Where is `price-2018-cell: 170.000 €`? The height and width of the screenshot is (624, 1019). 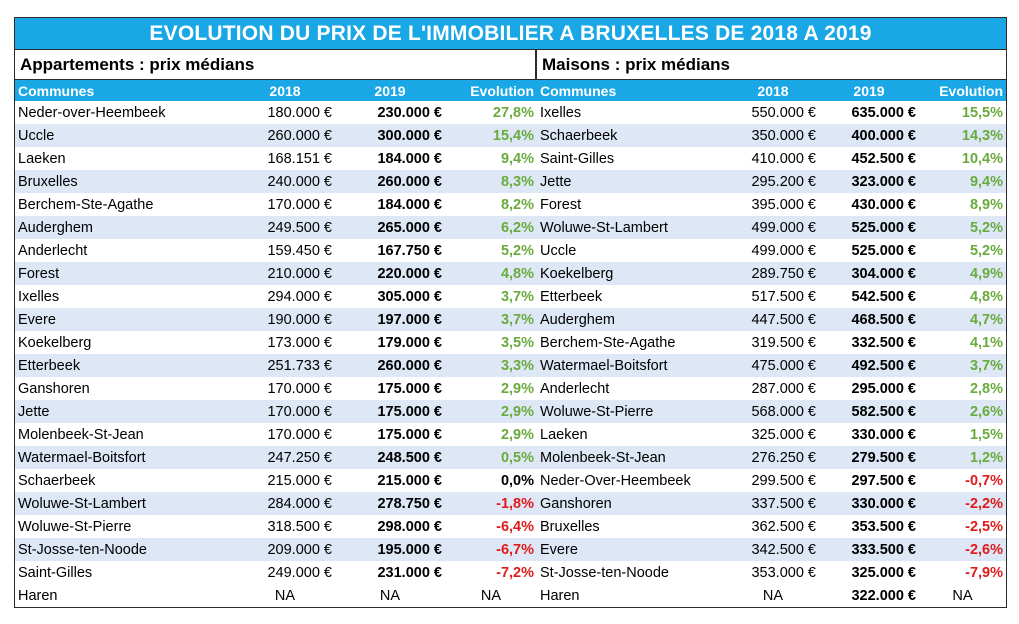
price-2018-cell: 170.000 € is located at coordinates (285, 388).